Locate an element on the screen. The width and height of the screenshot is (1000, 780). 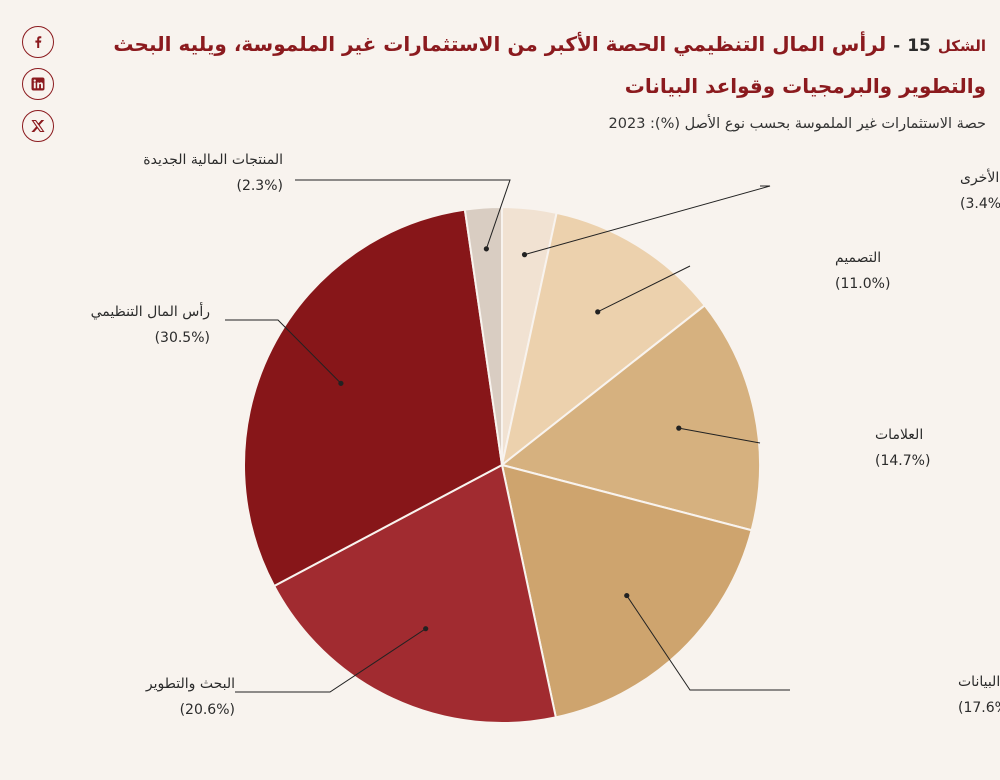
slice-value-label: (3.4%) is located at coordinates (980, 204).